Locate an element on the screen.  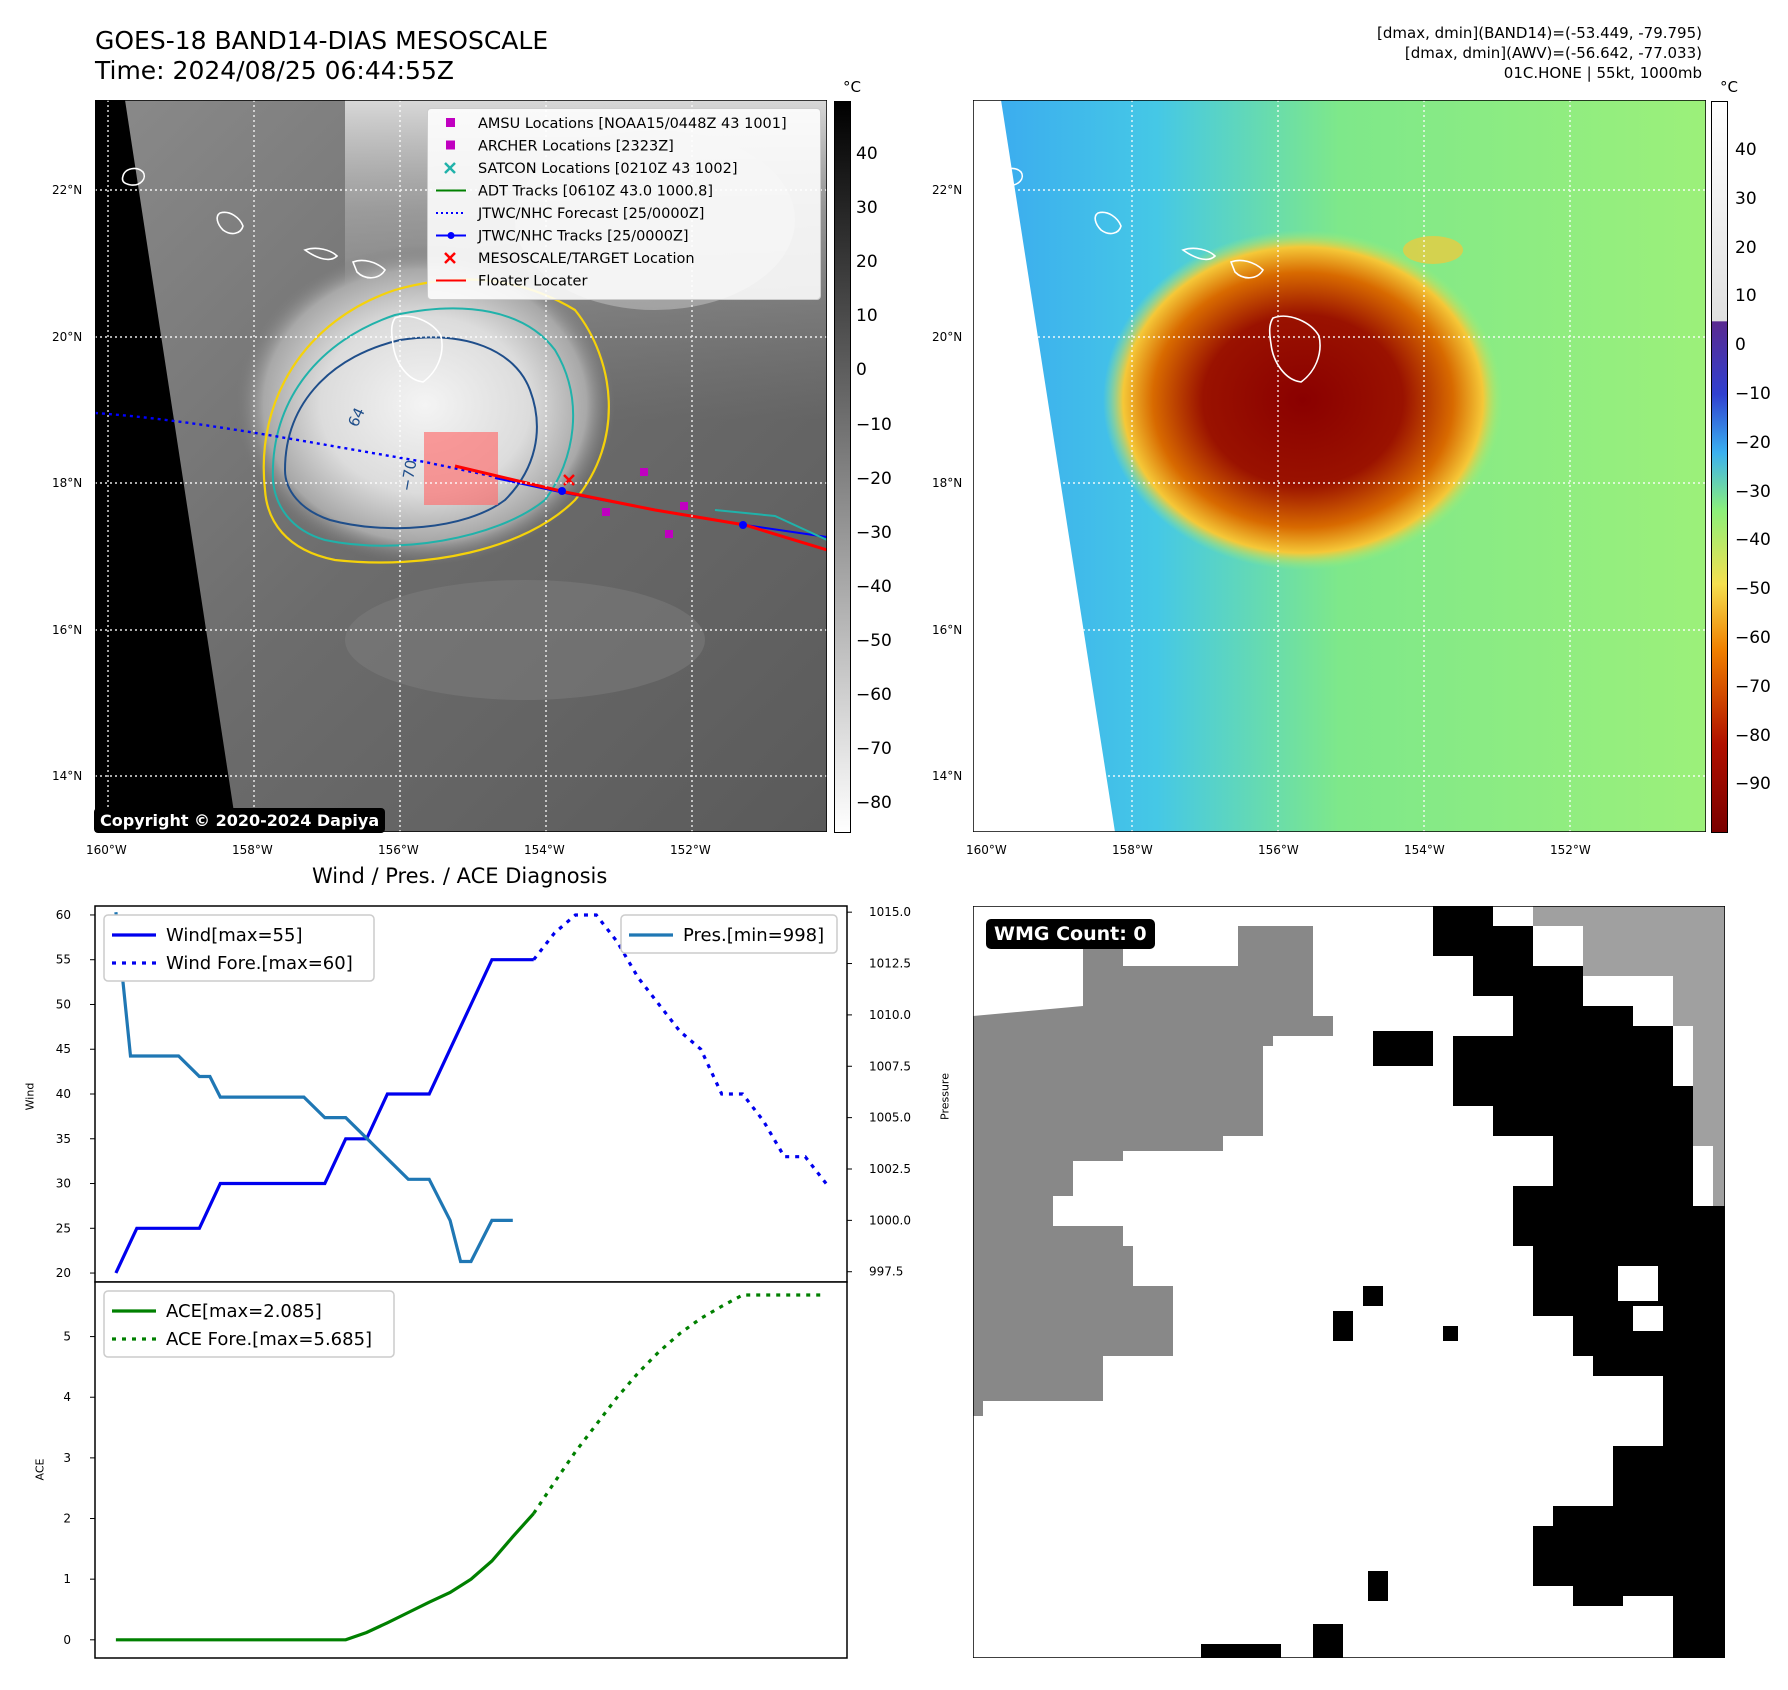
pressure-tick-label: 1012.5 is located at coordinates (890, 964).